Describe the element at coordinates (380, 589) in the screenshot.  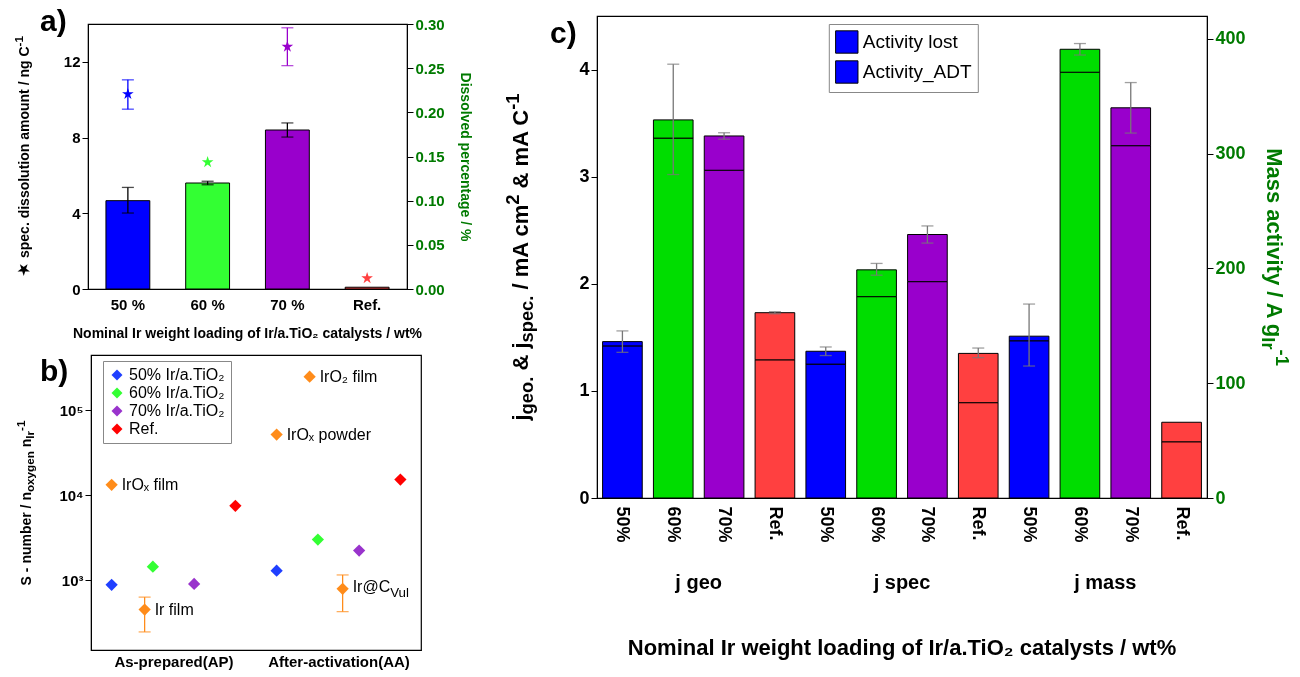
I see `series-label: Ir@C$_{Vul}$` at that location.